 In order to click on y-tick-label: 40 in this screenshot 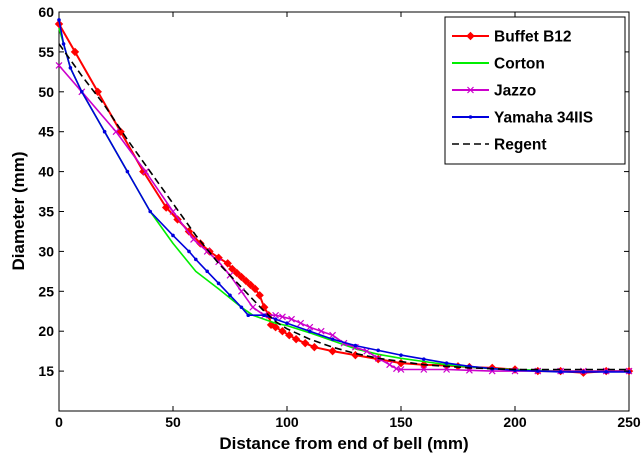, I will do `click(46, 172)`.